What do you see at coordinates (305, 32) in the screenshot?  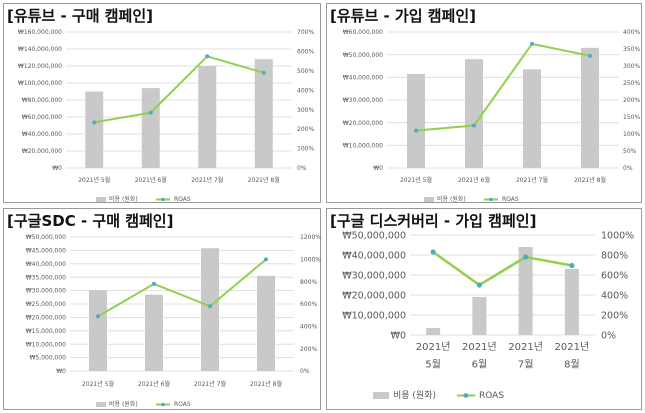 I see `right-axis-tick-label: 700%` at bounding box center [305, 32].